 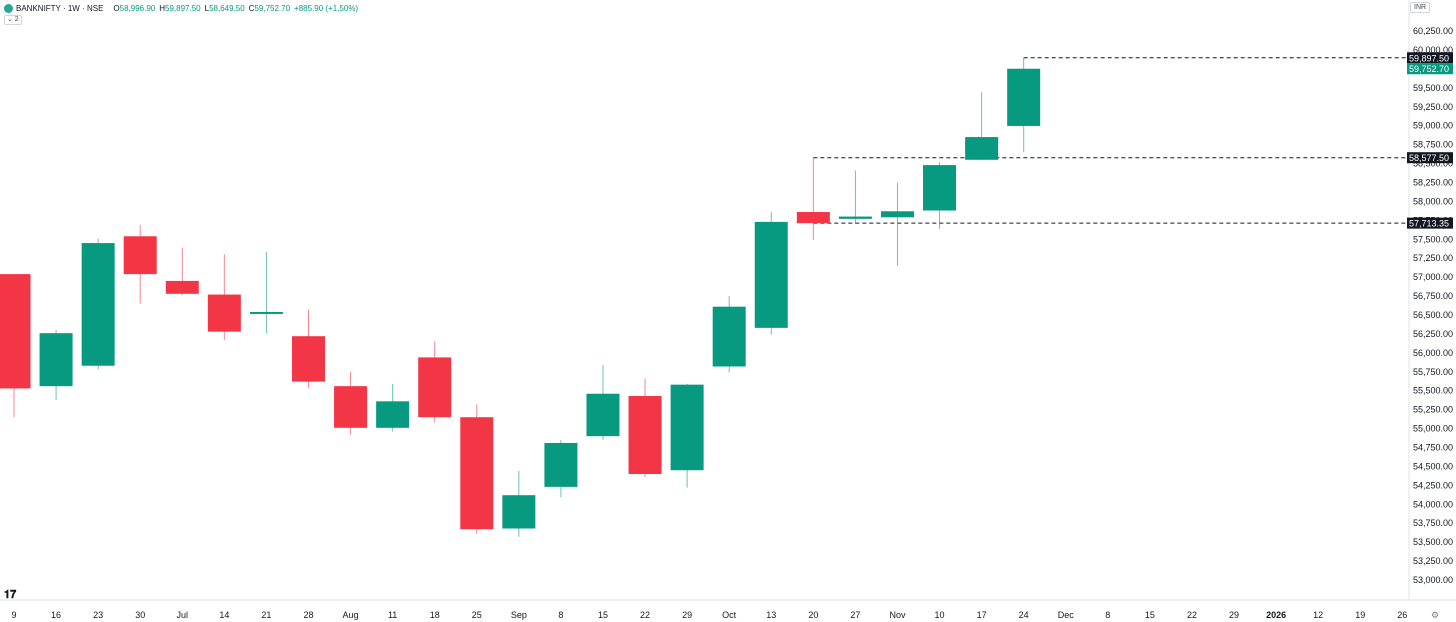 What do you see at coordinates (1433, 183) in the screenshot?
I see `y-tick-label: 58,250.00` at bounding box center [1433, 183].